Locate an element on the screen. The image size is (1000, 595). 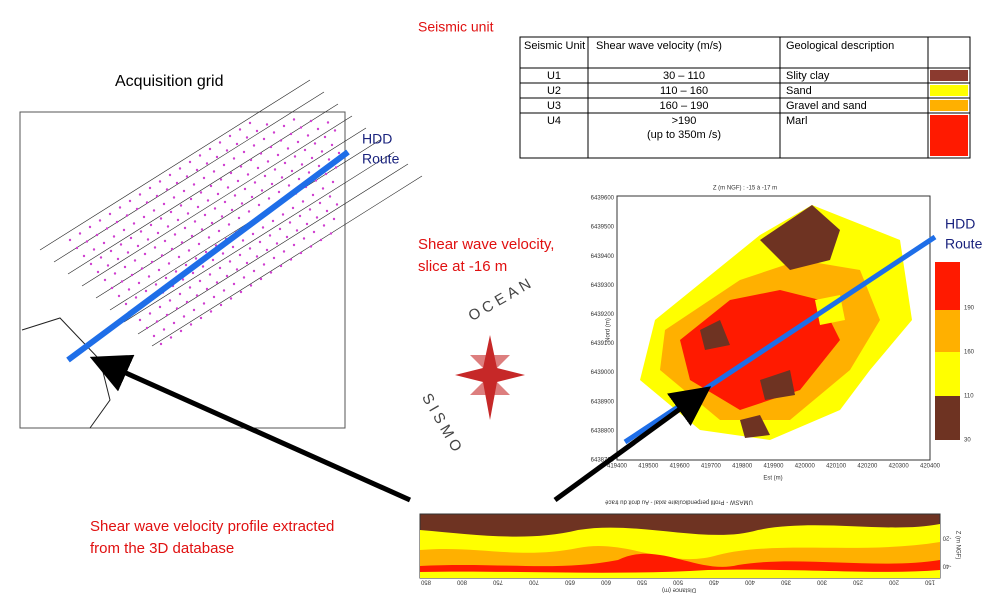
table-cell: U1 is located at coordinates (554, 76).